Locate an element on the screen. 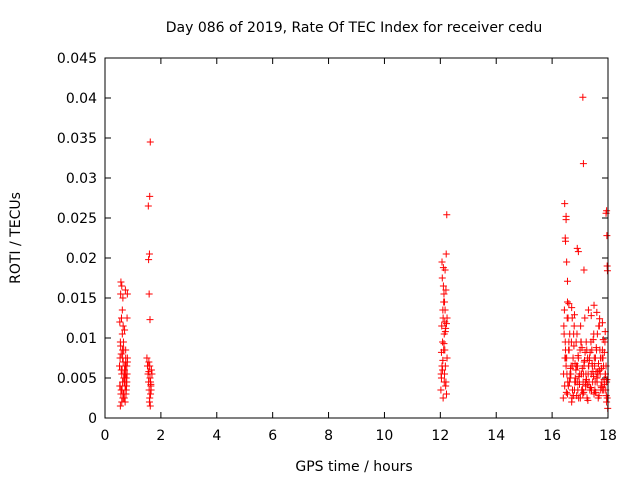 Image resolution: width=640 pixels, height=480 pixels. x-tick-label: 6 is located at coordinates (272, 436).